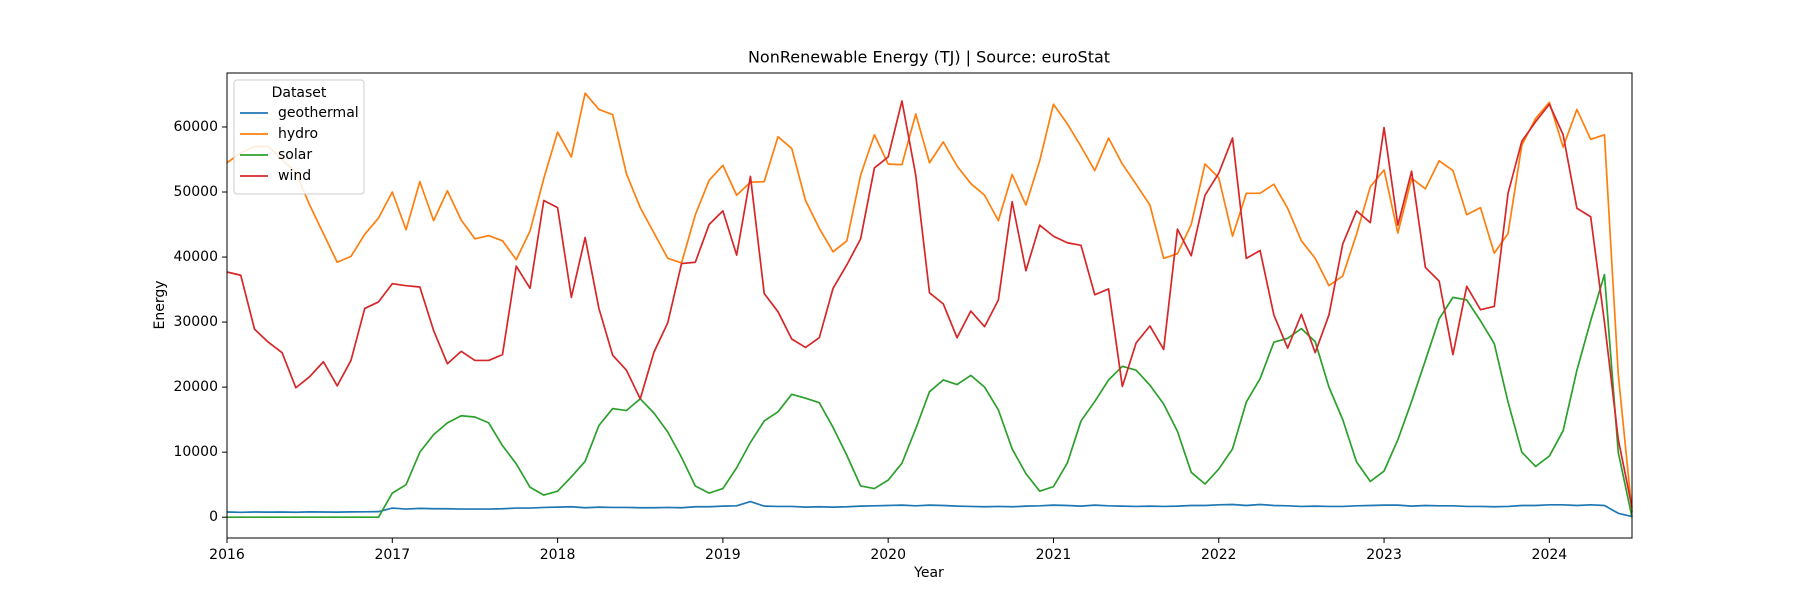 This screenshot has width=1800, height=600. What do you see at coordinates (299, 93) in the screenshot?
I see `legend-title: Dataset` at bounding box center [299, 93].